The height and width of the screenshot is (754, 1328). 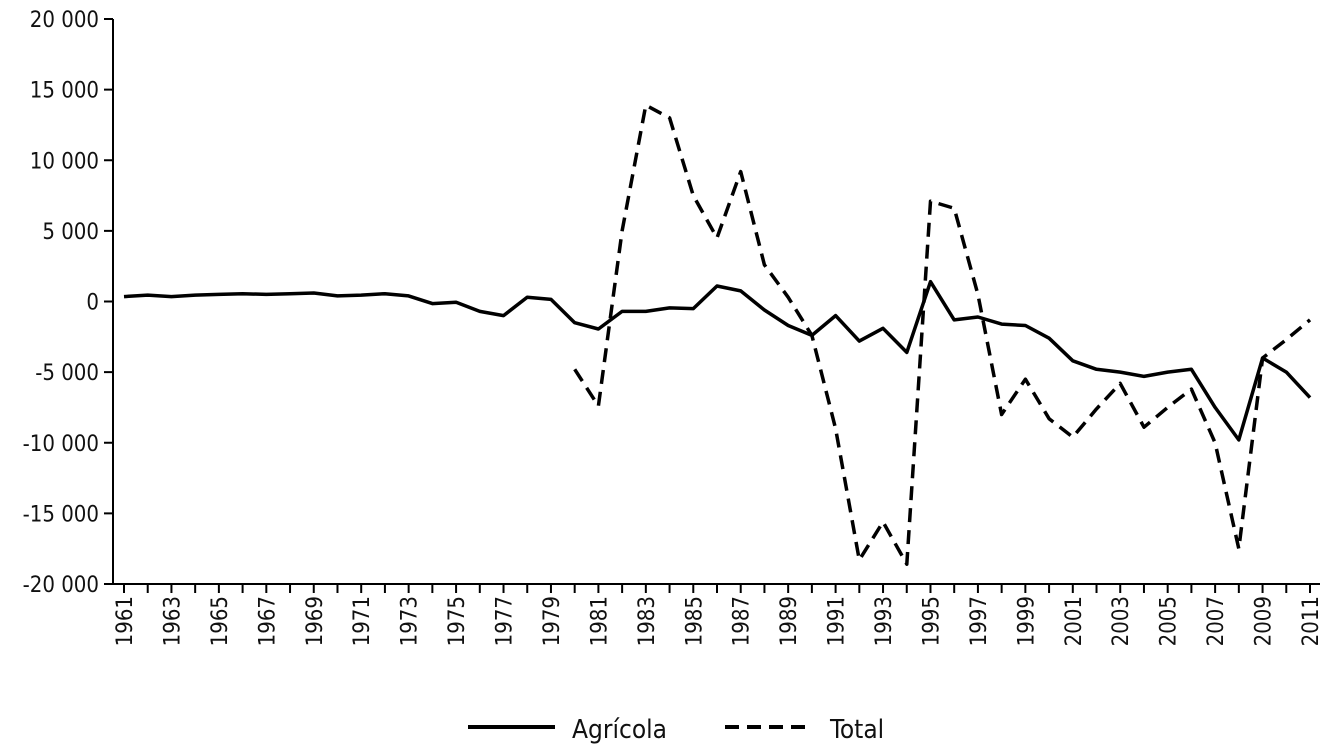 What do you see at coordinates (1169, 621) in the screenshot?
I see `x-tick-label: 2005` at bounding box center [1169, 621].